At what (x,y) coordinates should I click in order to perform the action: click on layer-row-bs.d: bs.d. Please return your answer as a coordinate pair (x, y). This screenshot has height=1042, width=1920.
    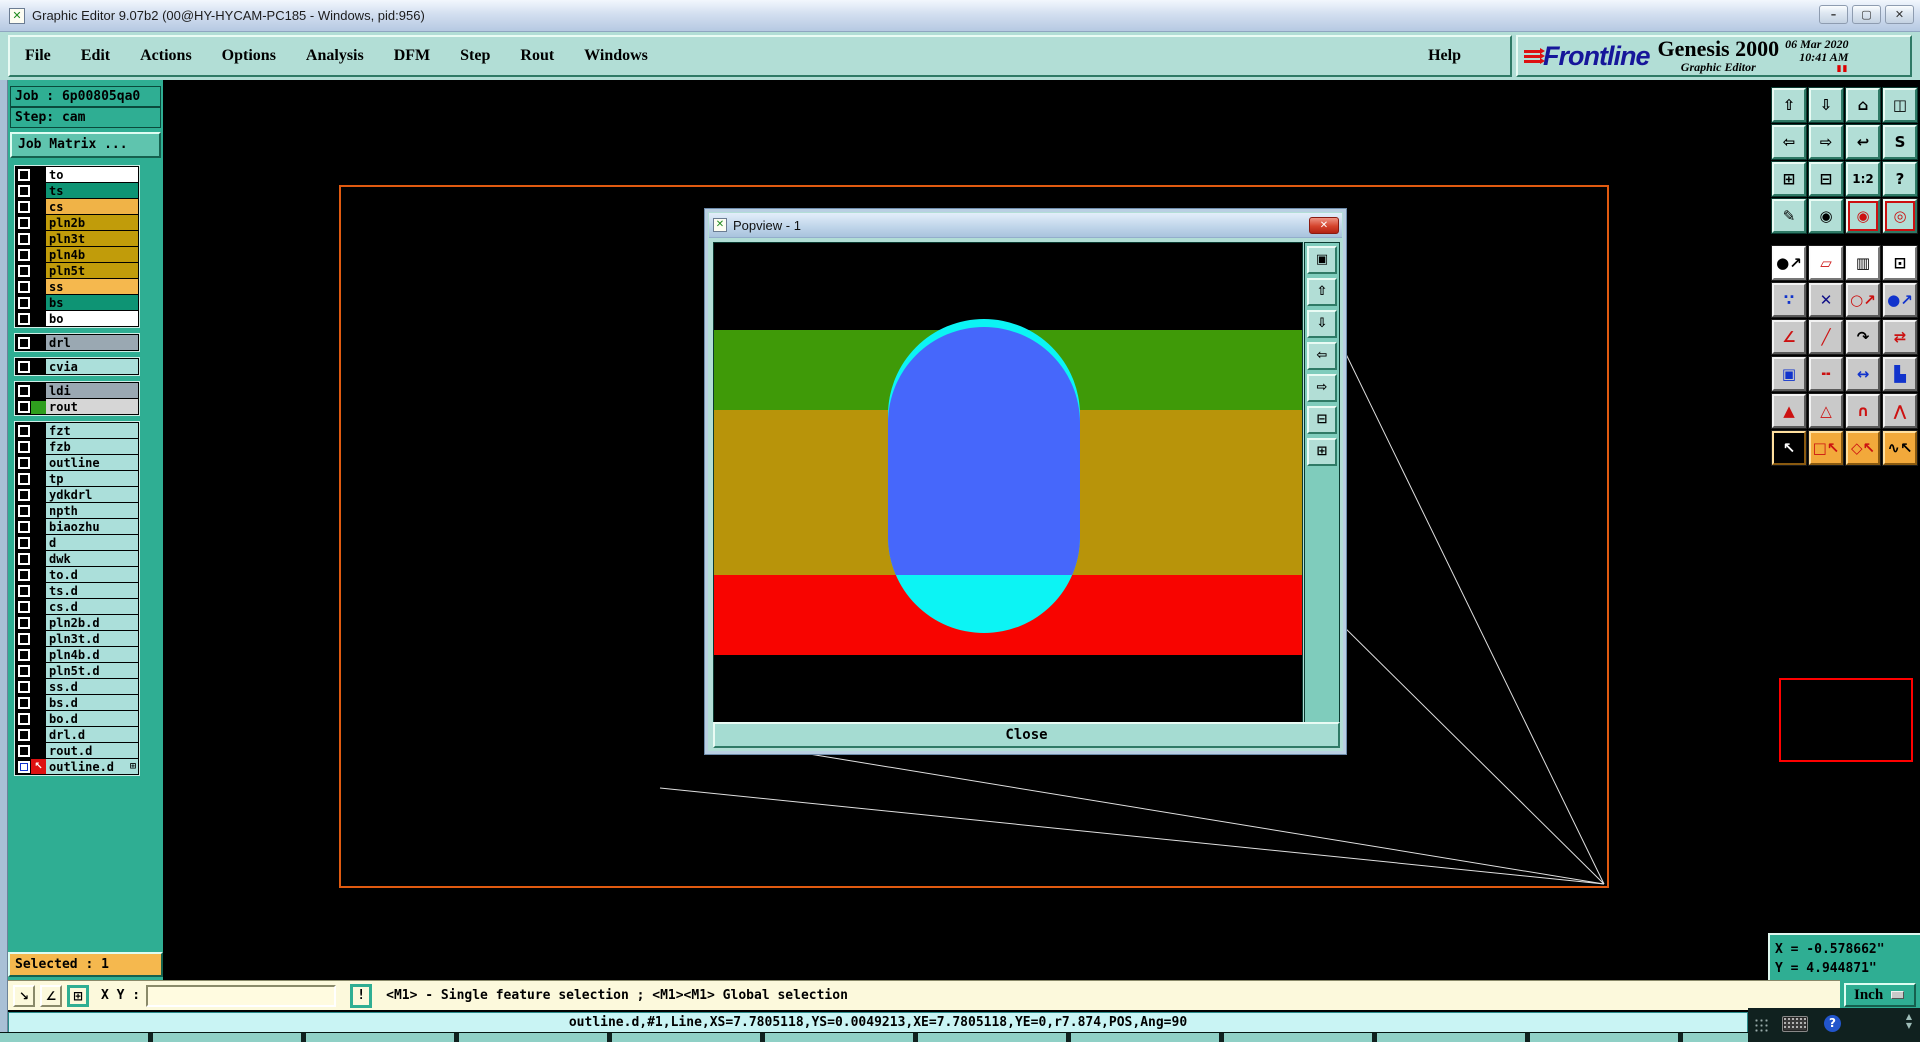
    Looking at the image, I should click on (77, 702).